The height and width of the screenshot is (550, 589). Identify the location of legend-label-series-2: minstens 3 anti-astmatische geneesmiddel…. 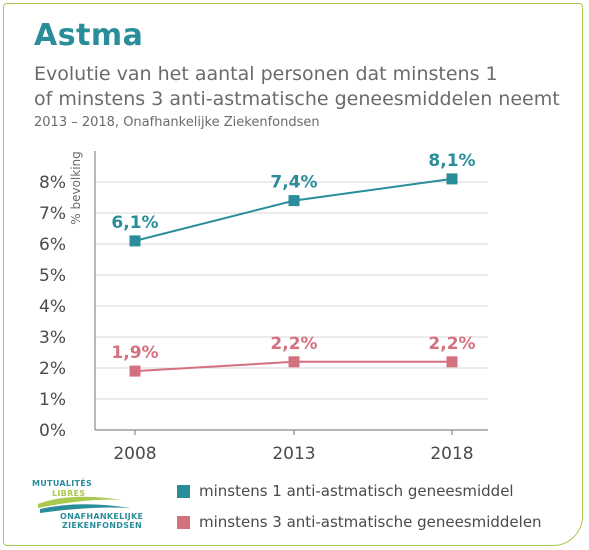
(370, 522).